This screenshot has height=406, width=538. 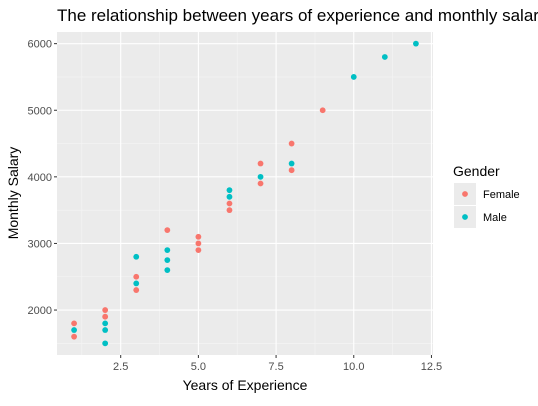 What do you see at coordinates (198, 367) in the screenshot?
I see `x-tick-label: 5.0` at bounding box center [198, 367].